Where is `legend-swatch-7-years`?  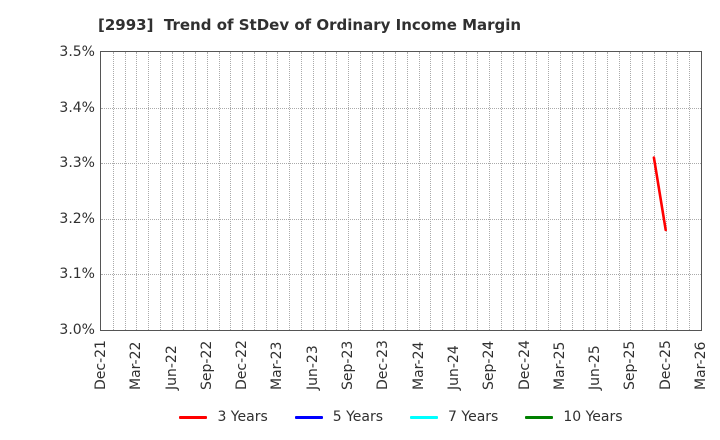
legend-swatch-7-years is located at coordinates (424, 417).